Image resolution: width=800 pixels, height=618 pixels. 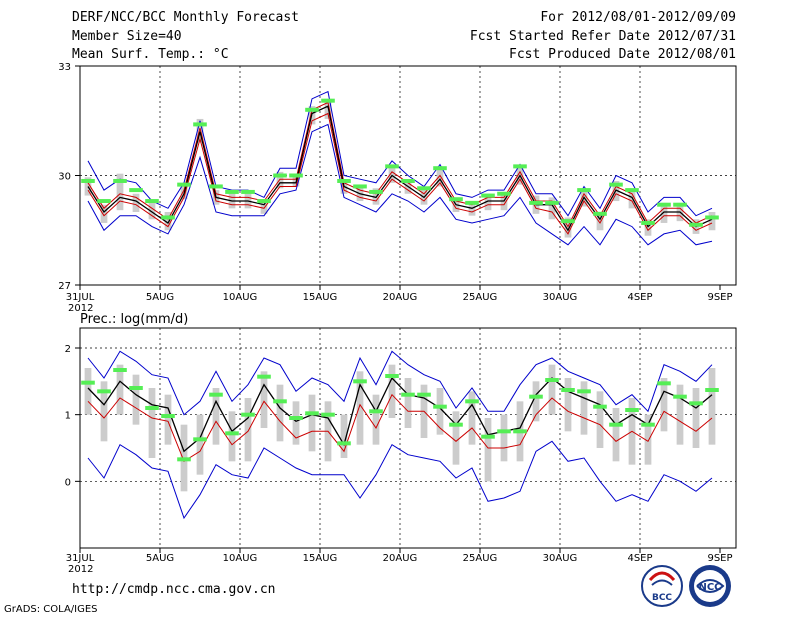 What do you see at coordinates (560, 558) in the screenshot?
I see `x-tick-label: 30AUG` at bounding box center [560, 558].